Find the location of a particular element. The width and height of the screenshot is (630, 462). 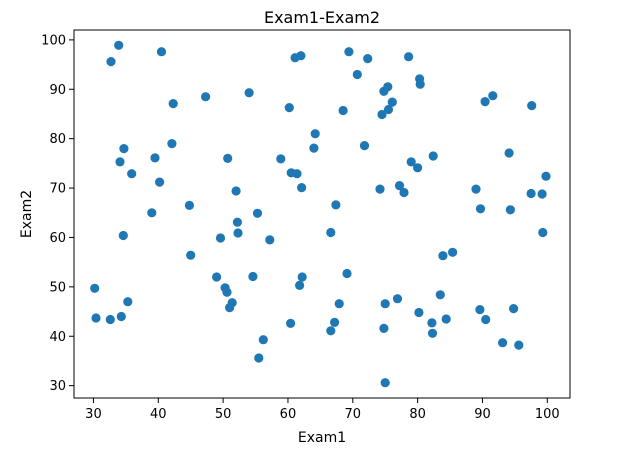

x-tick-label: 100 is located at coordinates (547, 414).